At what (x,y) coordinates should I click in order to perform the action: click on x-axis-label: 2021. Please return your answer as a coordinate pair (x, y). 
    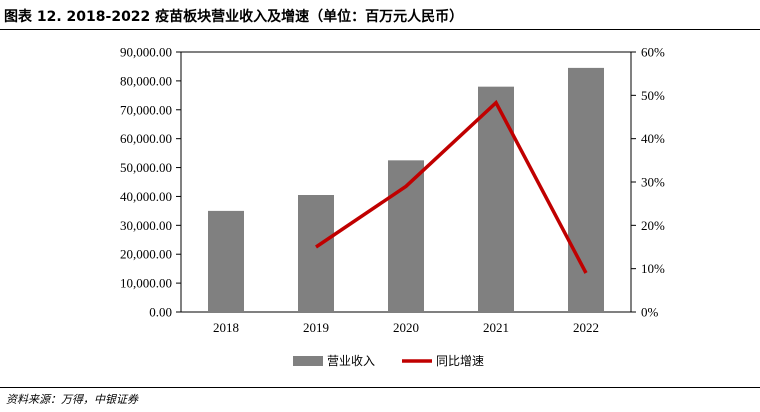
    Looking at the image, I should click on (496, 327).